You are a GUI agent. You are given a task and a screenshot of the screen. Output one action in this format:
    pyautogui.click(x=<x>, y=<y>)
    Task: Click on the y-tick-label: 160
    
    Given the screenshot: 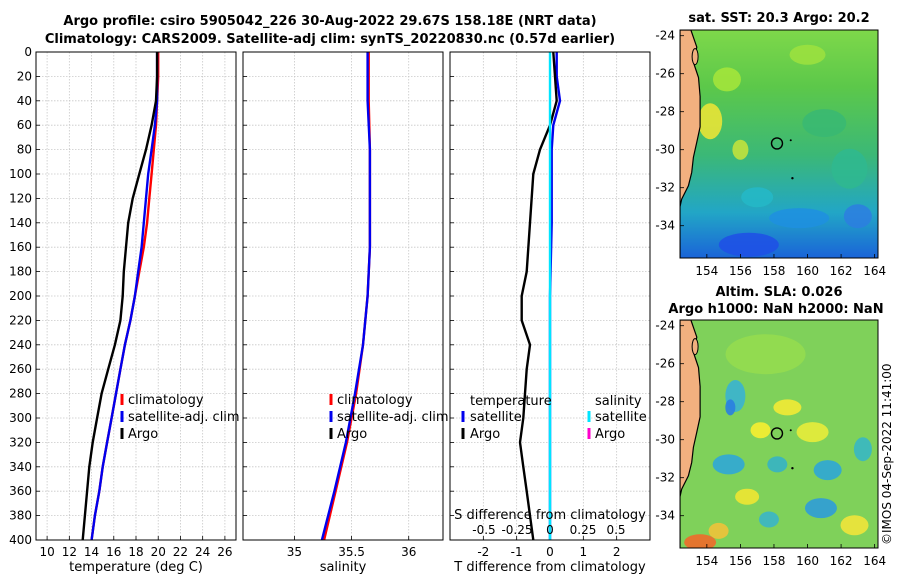 What is the action you would take?
    pyautogui.click(x=20, y=247)
    